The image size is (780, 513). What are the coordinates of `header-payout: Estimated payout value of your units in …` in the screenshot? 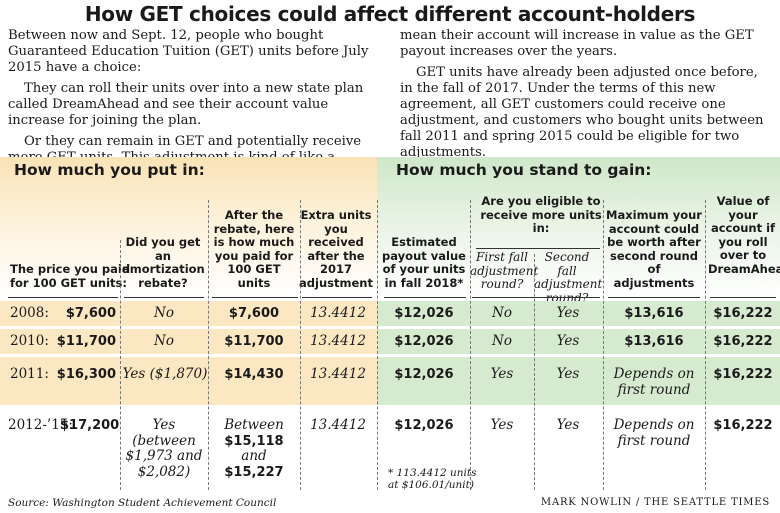 It's located at (424, 262).